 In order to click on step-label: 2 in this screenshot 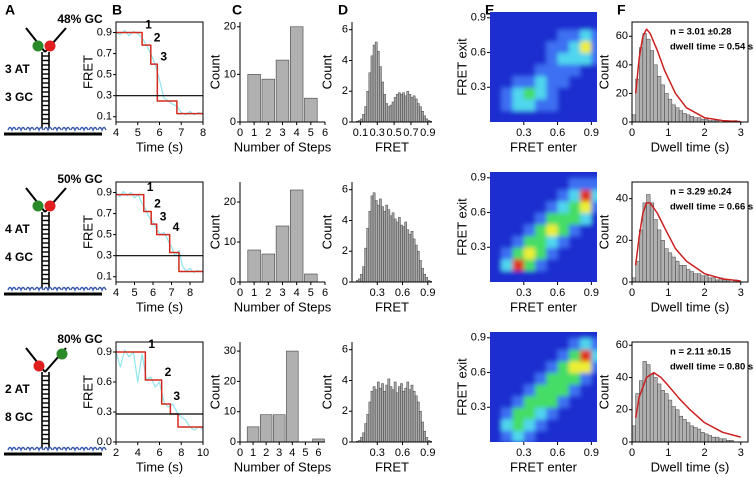, I will do `click(157, 37)`.